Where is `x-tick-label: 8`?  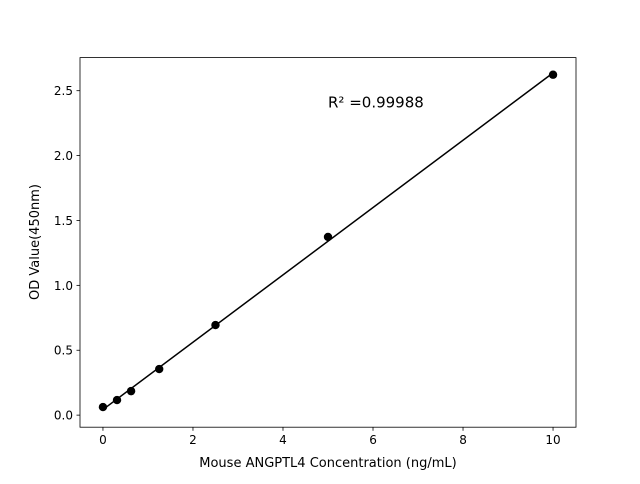
x-tick-label: 8 is located at coordinates (463, 440).